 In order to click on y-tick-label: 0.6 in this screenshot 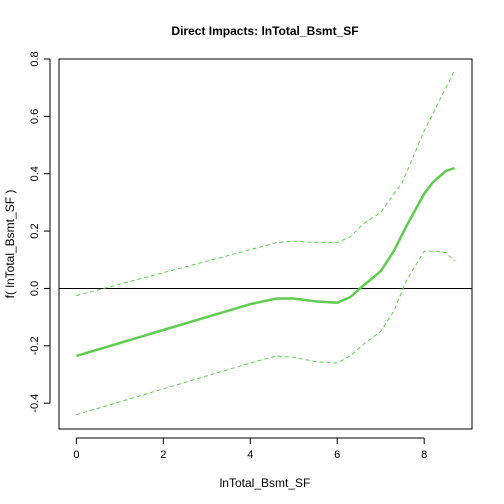, I will do `click(35, 116)`.